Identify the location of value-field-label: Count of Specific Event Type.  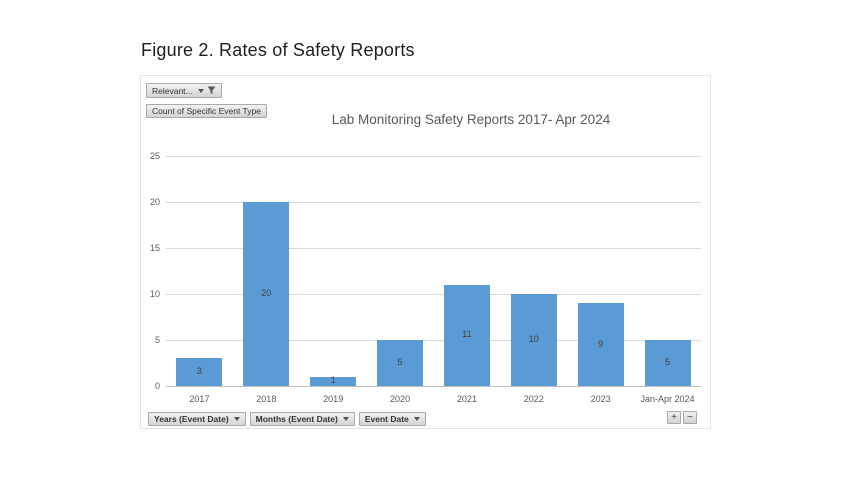
(206, 111).